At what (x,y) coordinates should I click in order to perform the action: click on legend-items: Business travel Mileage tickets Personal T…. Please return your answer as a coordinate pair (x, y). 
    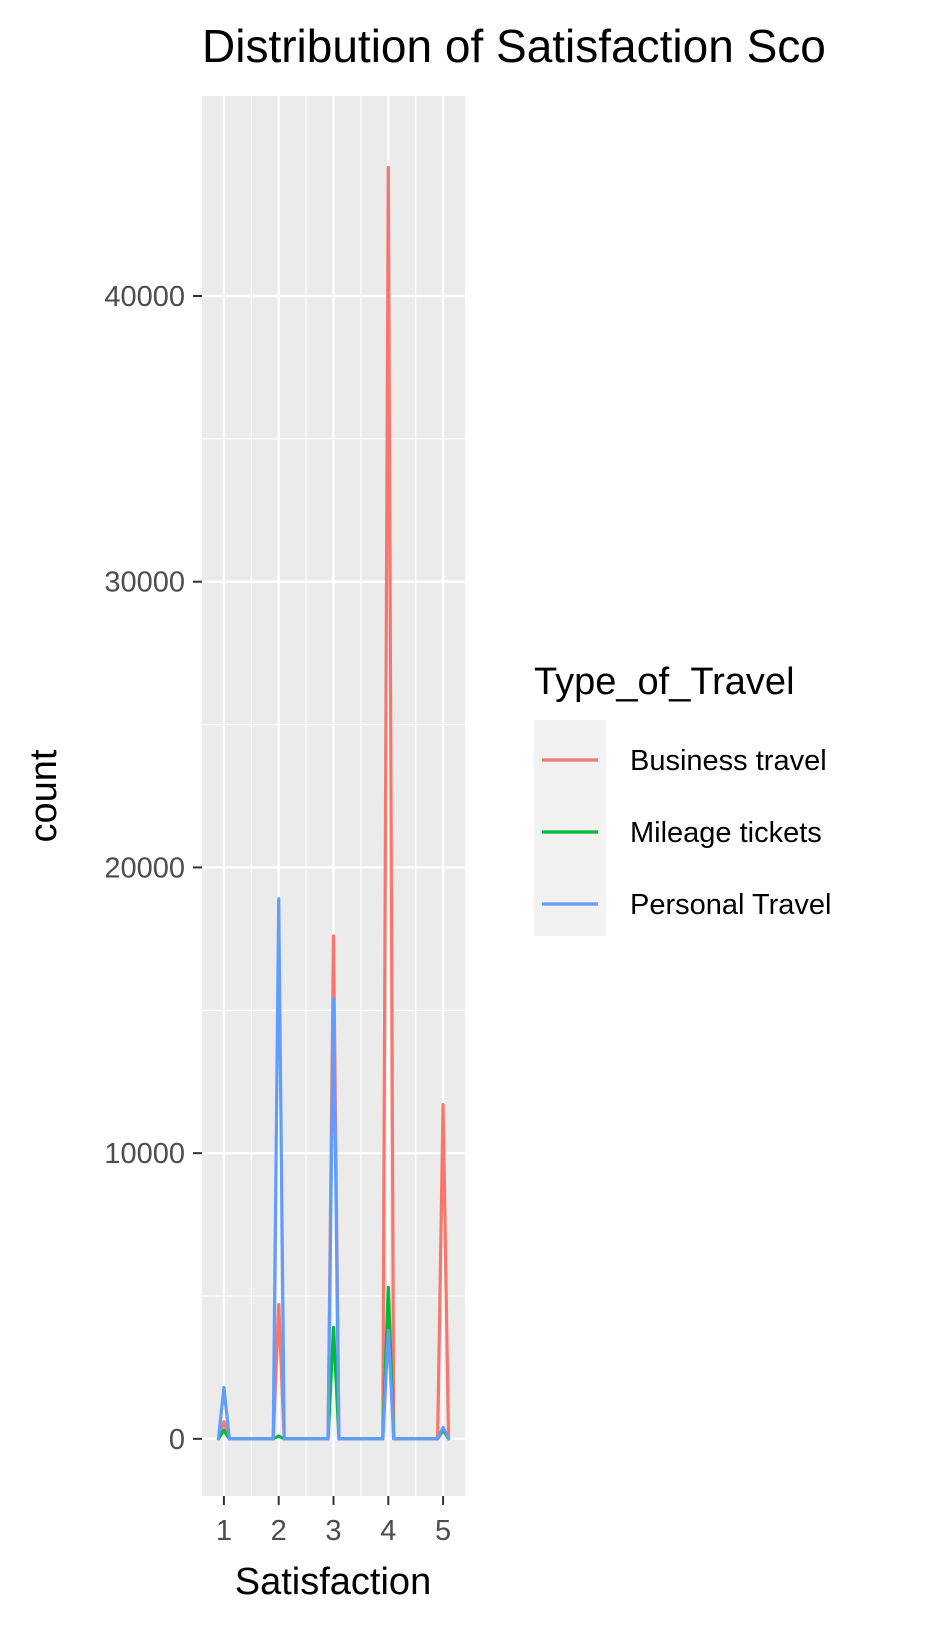
    Looking at the image, I should click on (687, 833).